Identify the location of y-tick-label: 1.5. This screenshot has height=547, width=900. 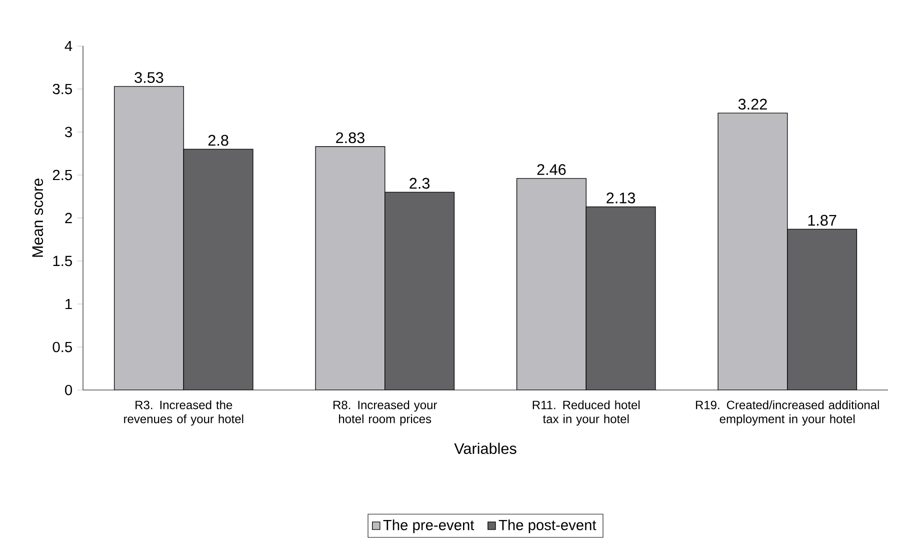
(62, 261).